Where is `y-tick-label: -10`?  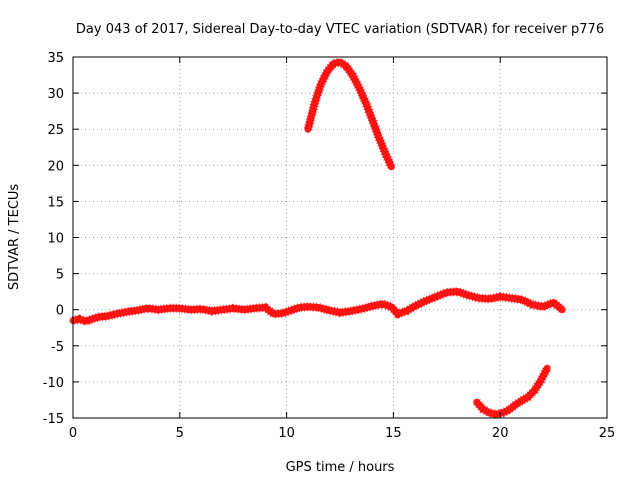
y-tick-label: -10 is located at coordinates (53, 383).